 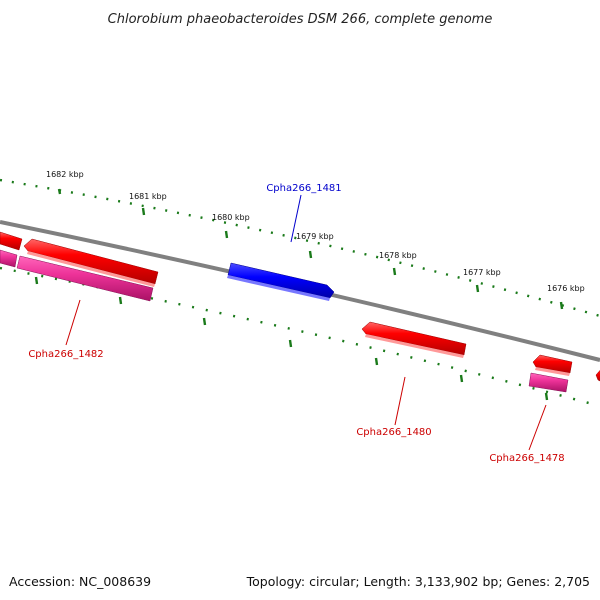 I want to click on gene-label-group-1478: Cpha266_1478, so click(x=527, y=434).